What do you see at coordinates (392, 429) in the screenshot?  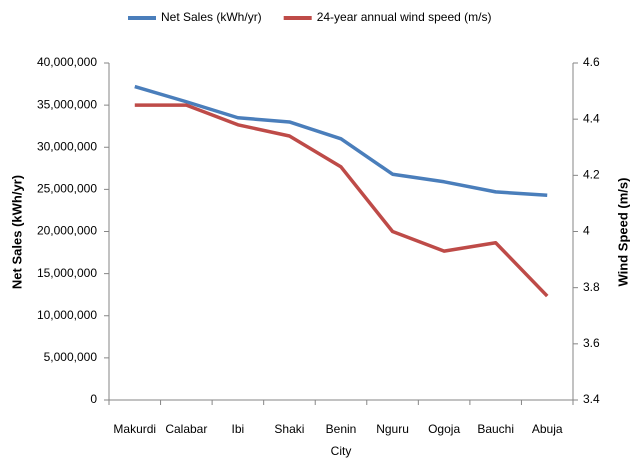 I see `x-tick-label: Nguru` at bounding box center [392, 429].